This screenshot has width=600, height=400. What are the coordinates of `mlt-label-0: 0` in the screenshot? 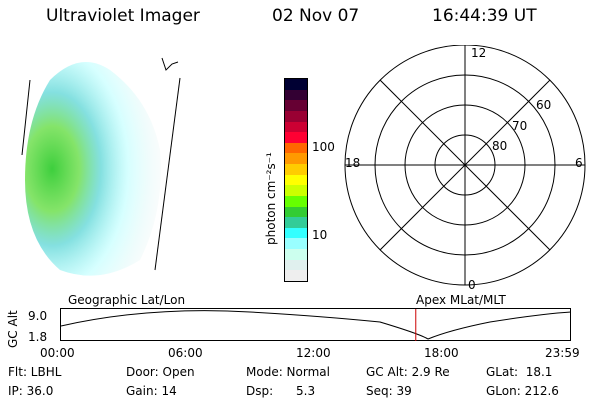 It's located at (472, 285).